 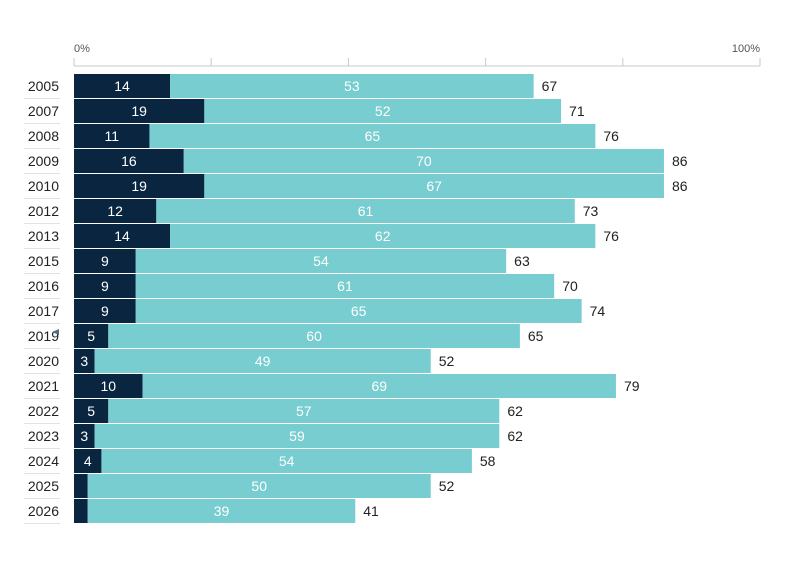 What do you see at coordinates (43, 261) in the screenshot?
I see `category-label-2015: 2015` at bounding box center [43, 261].